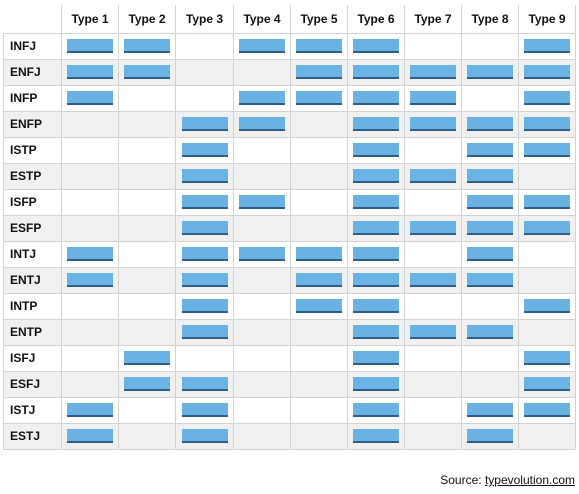 The height and width of the screenshot is (494, 579). I want to click on column-header: Type 6, so click(376, 19).